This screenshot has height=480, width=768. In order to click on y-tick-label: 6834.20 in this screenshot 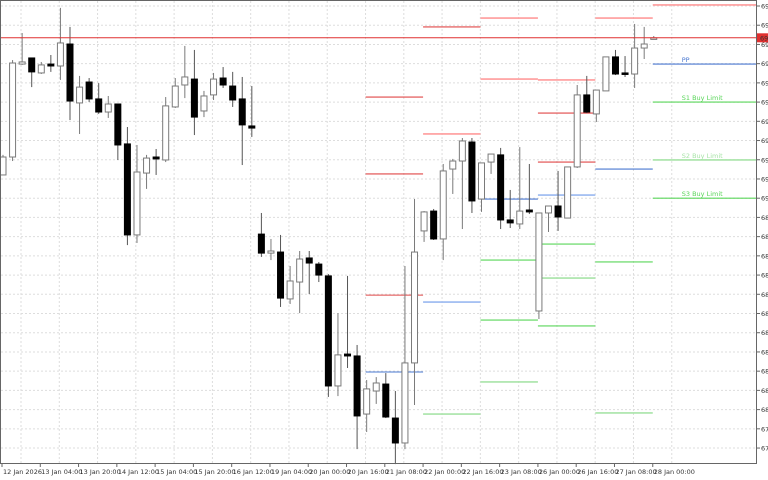, I will do `click(764, 352)`.